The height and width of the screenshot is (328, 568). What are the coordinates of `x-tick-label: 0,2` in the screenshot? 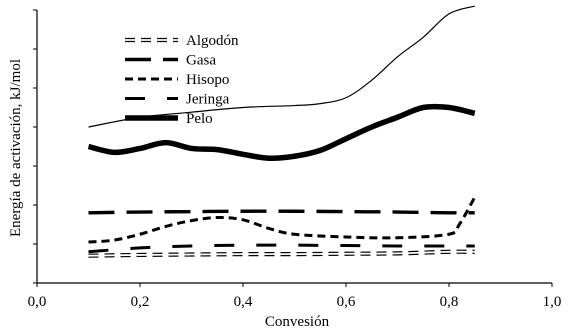 It's located at (140, 302).